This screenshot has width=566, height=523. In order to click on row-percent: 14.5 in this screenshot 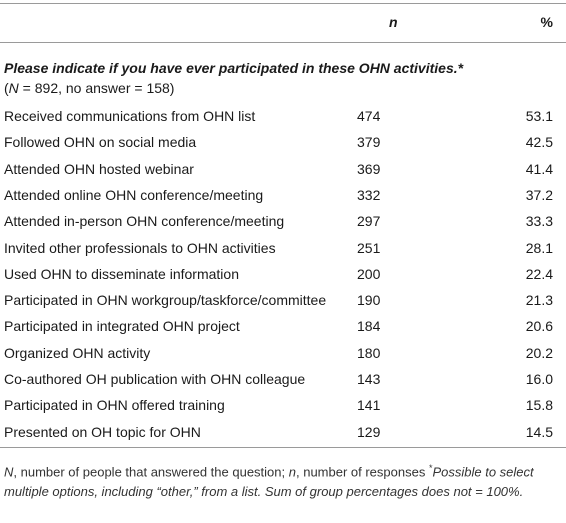, I will do `click(539, 431)`.